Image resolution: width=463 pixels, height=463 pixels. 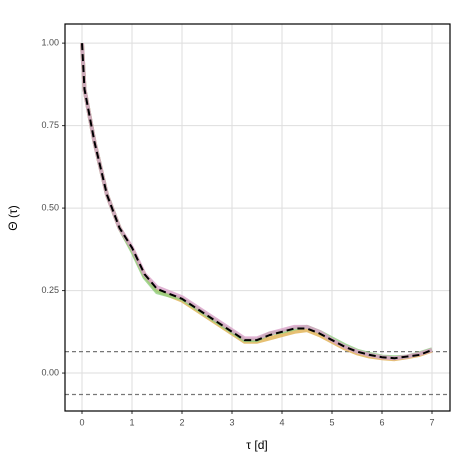 I want to click on y-axis-label: Θ (τ), so click(x=13, y=217).